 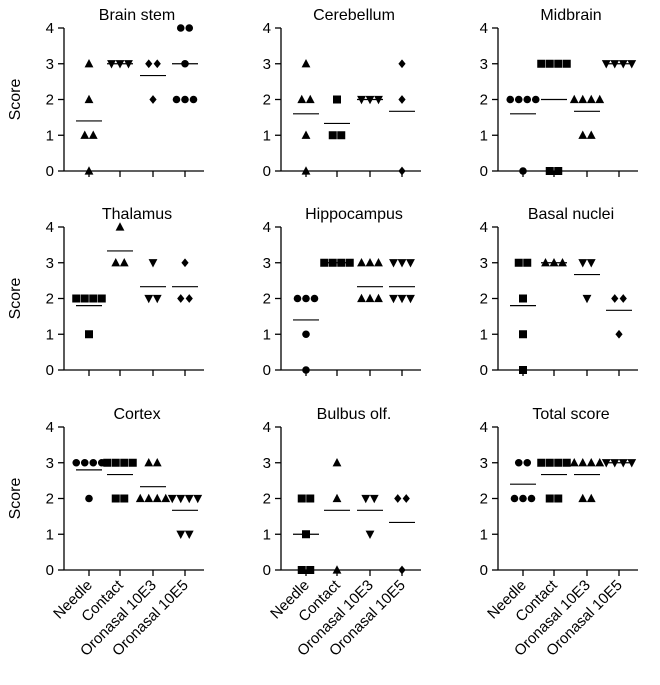 What do you see at coordinates (571, 214) in the screenshot?
I see `panel-title: Basal nuclei` at bounding box center [571, 214].